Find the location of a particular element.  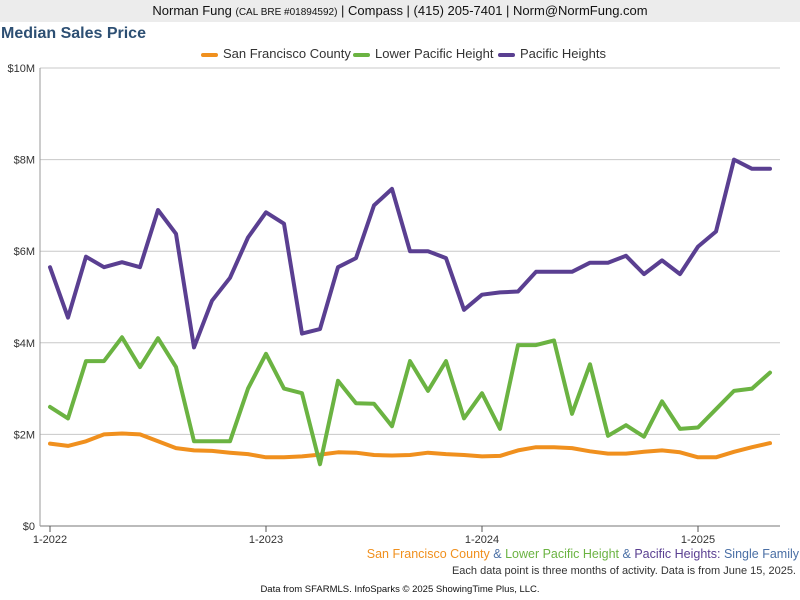

legend-swatch-lph is located at coordinates (361, 54).